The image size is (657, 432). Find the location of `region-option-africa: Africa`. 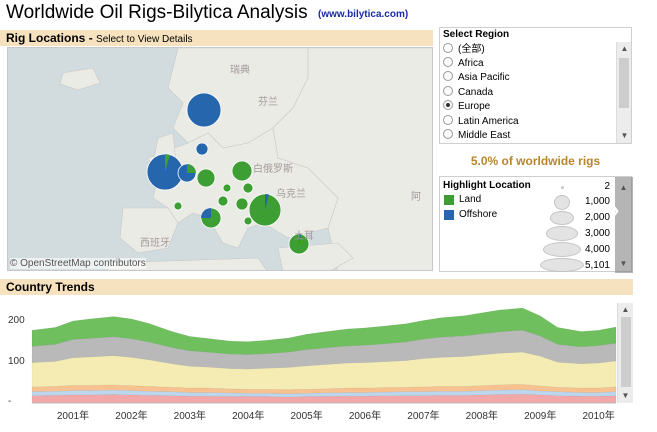

region-option-africa: Africa is located at coordinates (463, 64).